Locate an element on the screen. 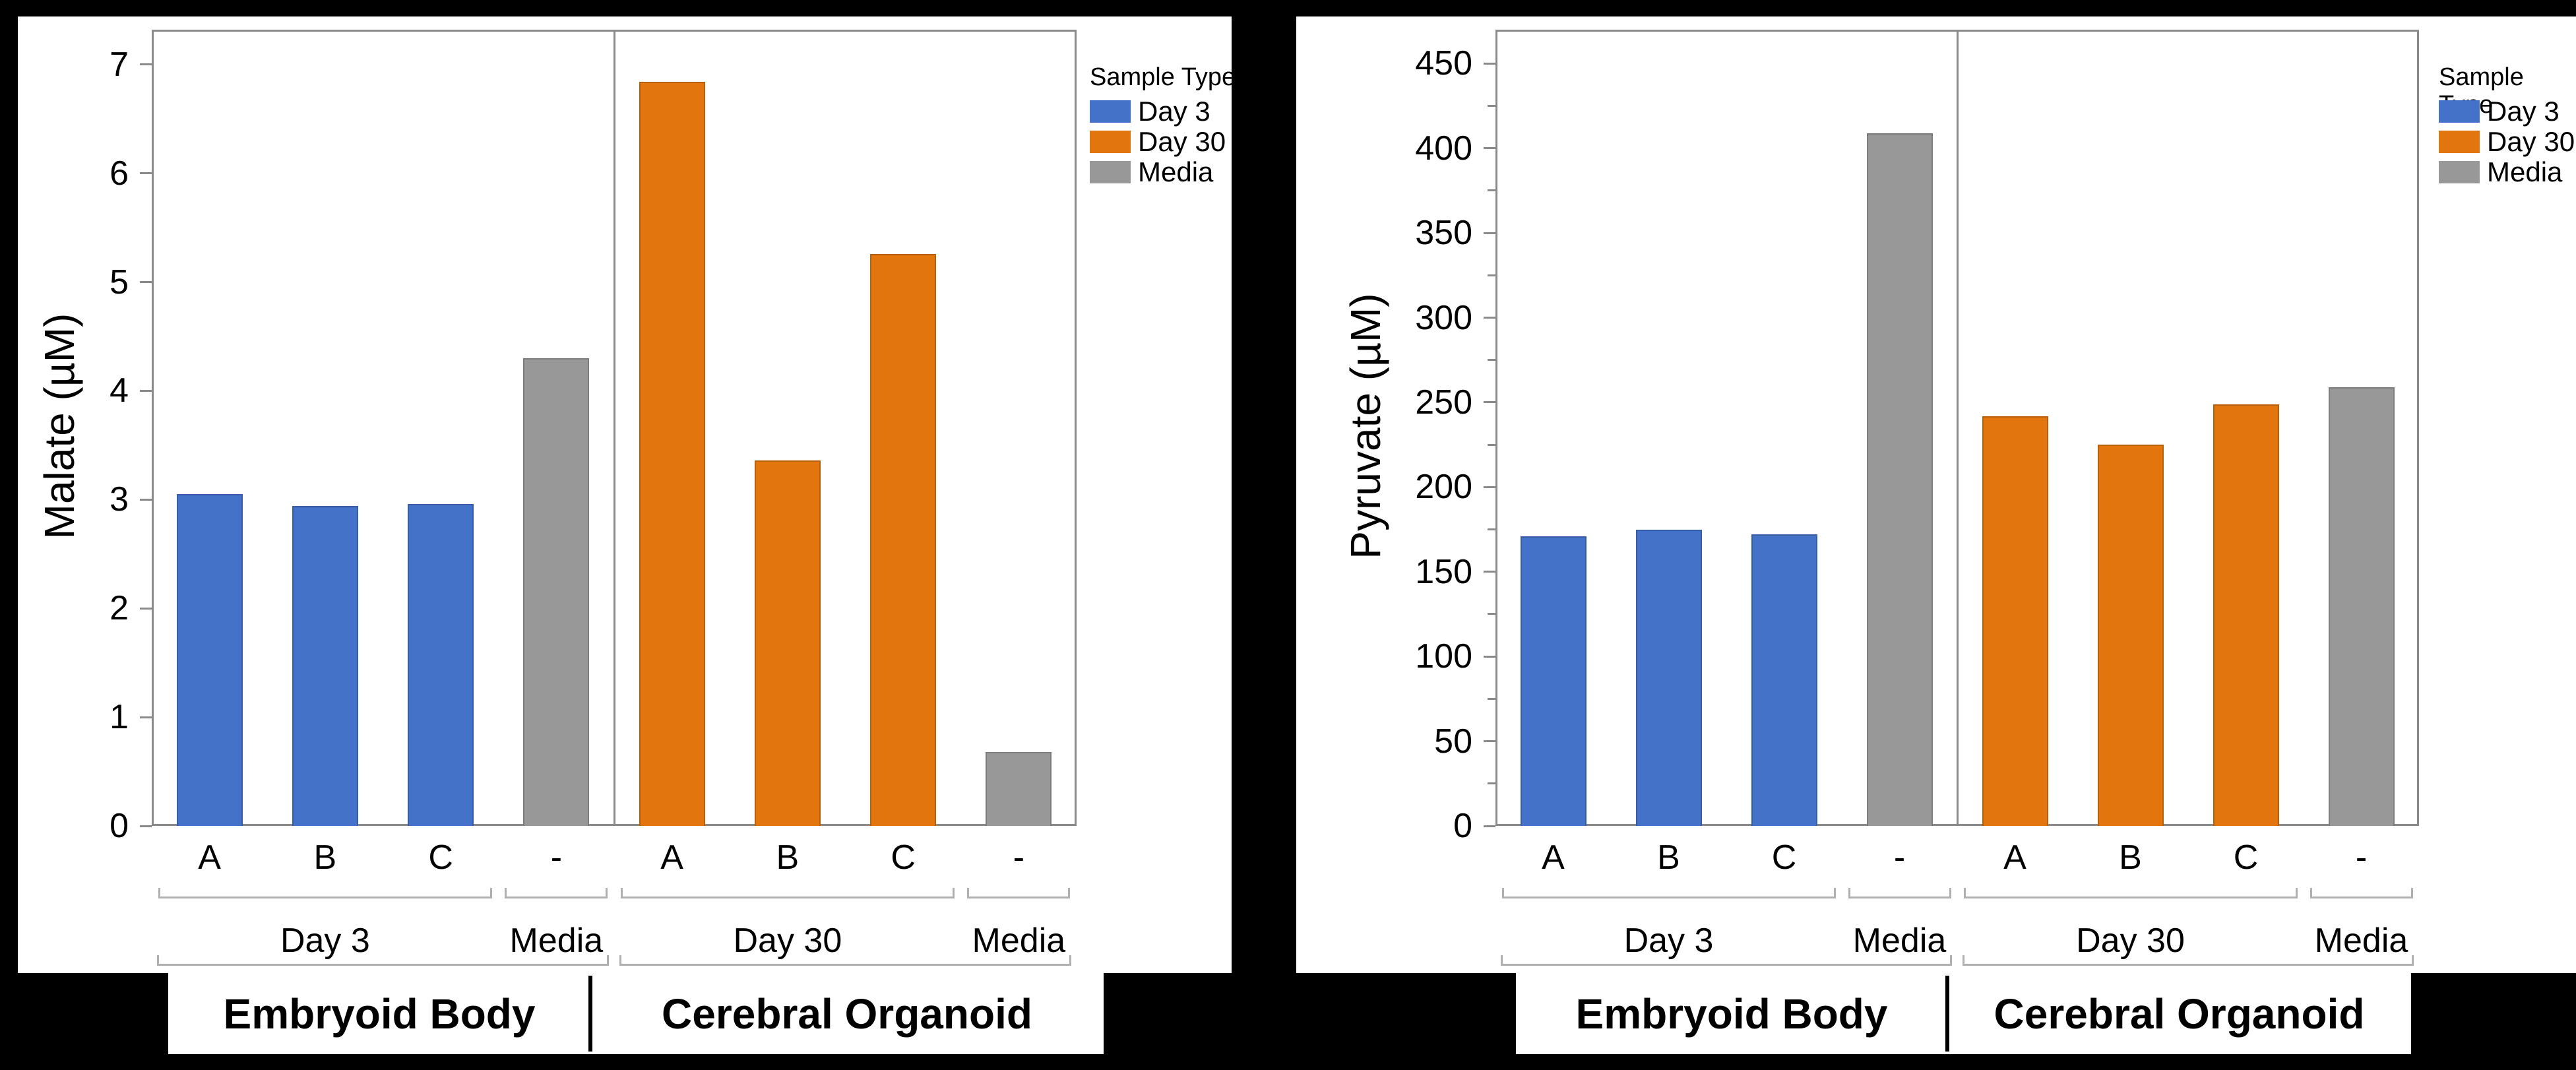 Image resolution: width=2576 pixels, height=1070 pixels. footer-band-pyruvate-m: Embryoid Body Cerebral Organoid is located at coordinates (1964, 1013).